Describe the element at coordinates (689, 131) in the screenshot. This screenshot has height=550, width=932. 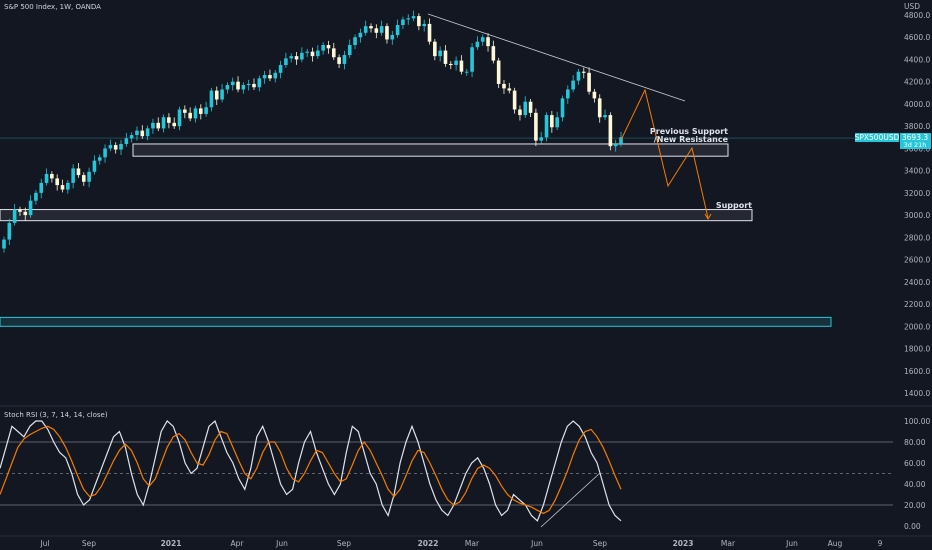
I see `resistance-annotation-line: Previous Support` at that location.